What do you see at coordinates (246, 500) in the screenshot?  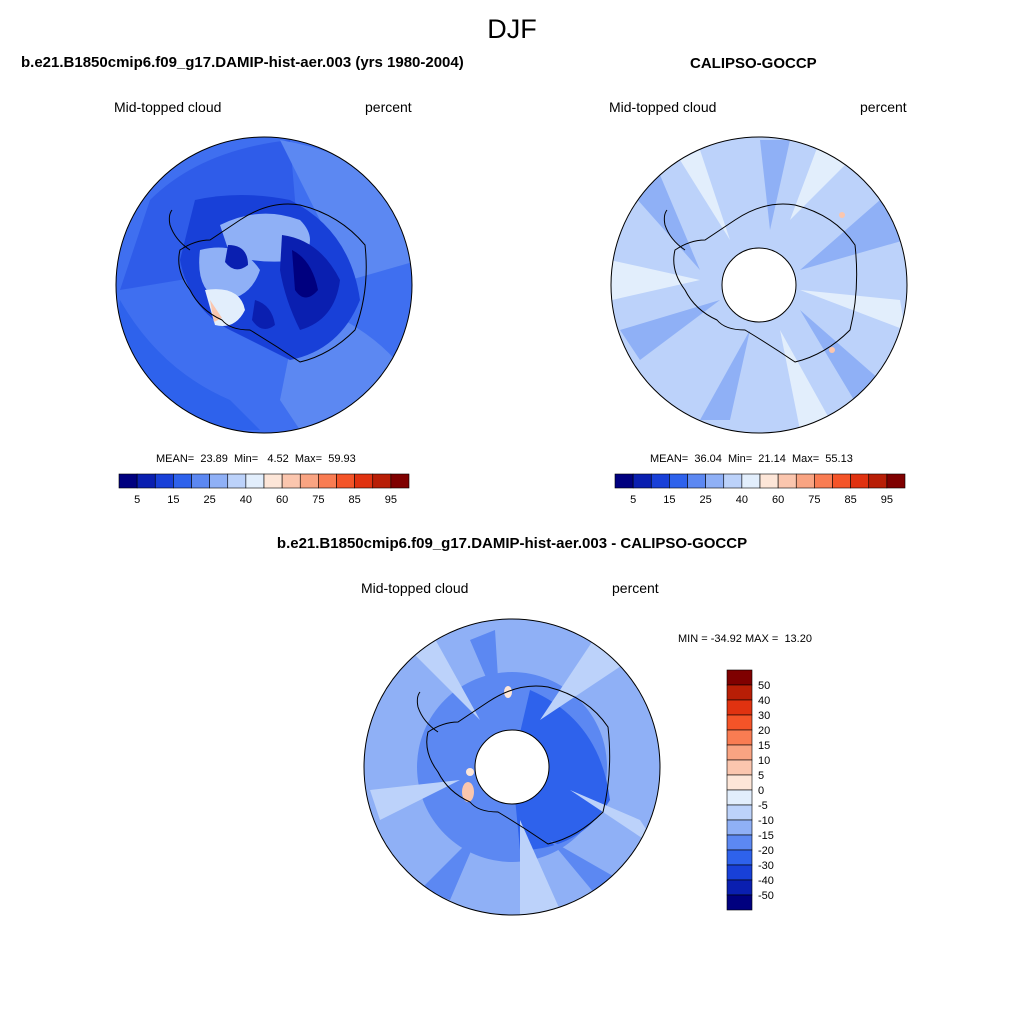 I see `model-colorbar-tick-label: 40` at bounding box center [246, 500].